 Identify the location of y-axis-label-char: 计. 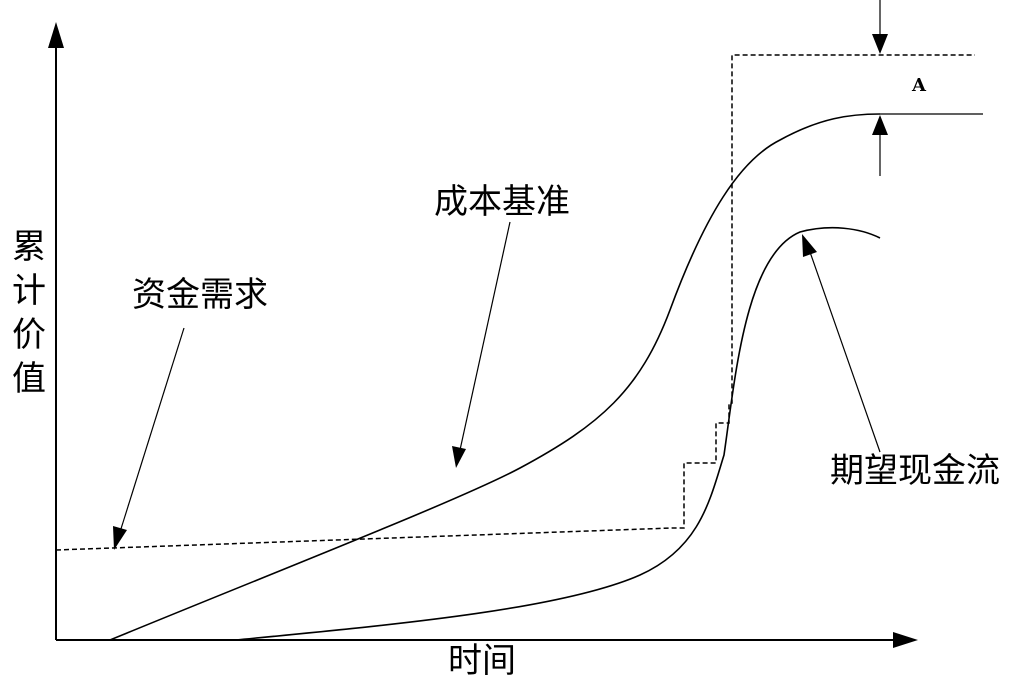
(29, 291).